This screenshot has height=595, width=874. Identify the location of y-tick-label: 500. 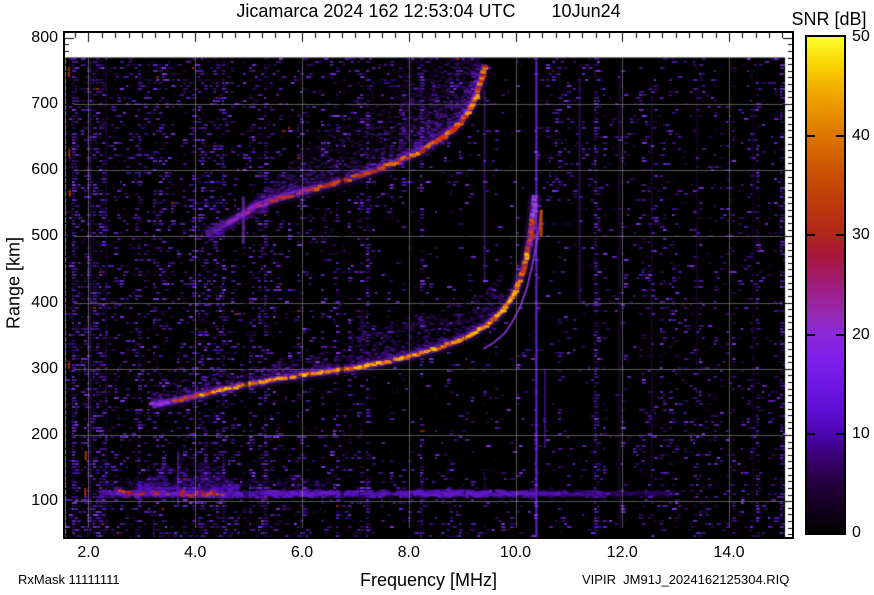
(44, 236).